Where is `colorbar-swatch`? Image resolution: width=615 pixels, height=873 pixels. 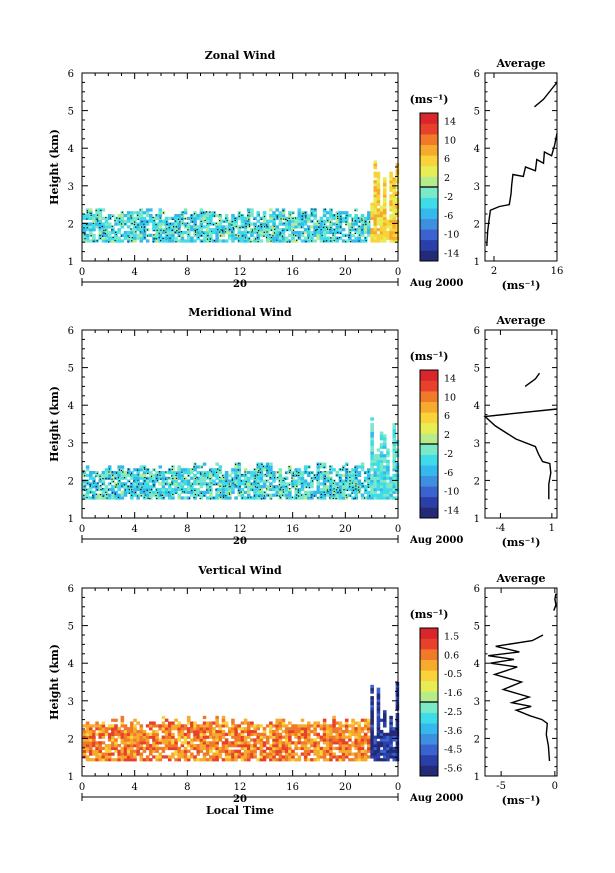
colorbar-swatch is located at coordinates (429, 418).